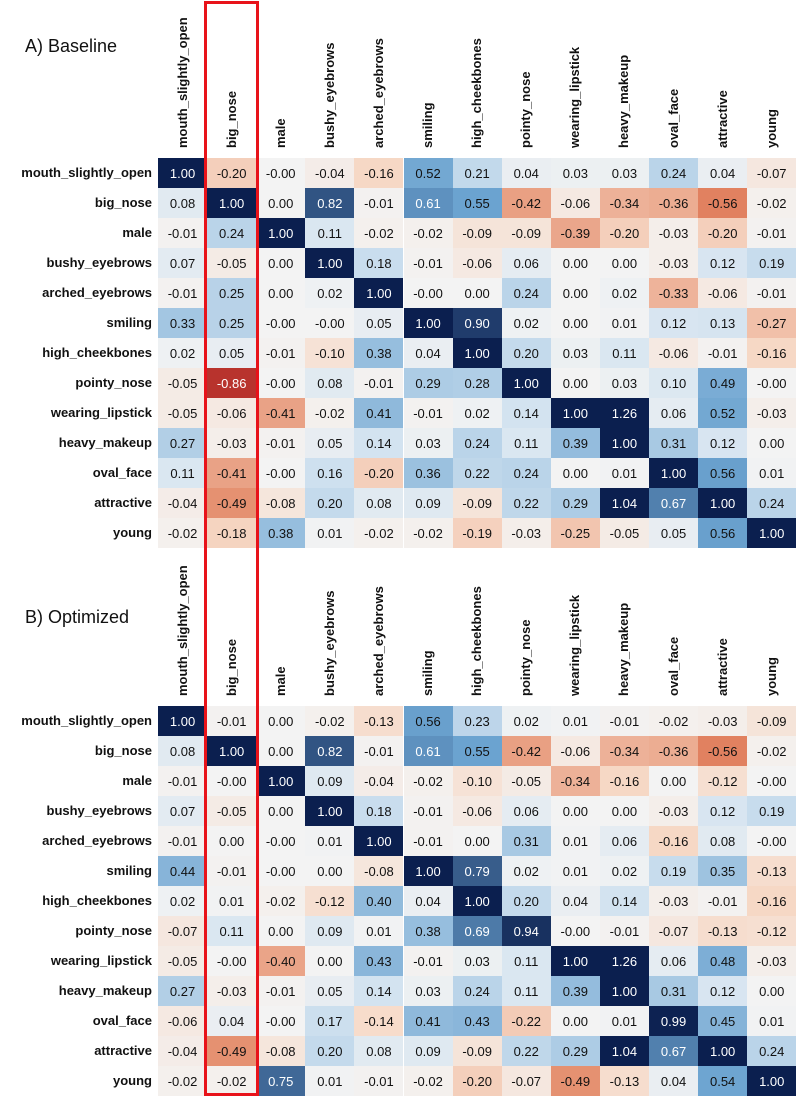 The height and width of the screenshot is (1098, 796). I want to click on heatmap-cell: 0.75, so click(281, 1081).